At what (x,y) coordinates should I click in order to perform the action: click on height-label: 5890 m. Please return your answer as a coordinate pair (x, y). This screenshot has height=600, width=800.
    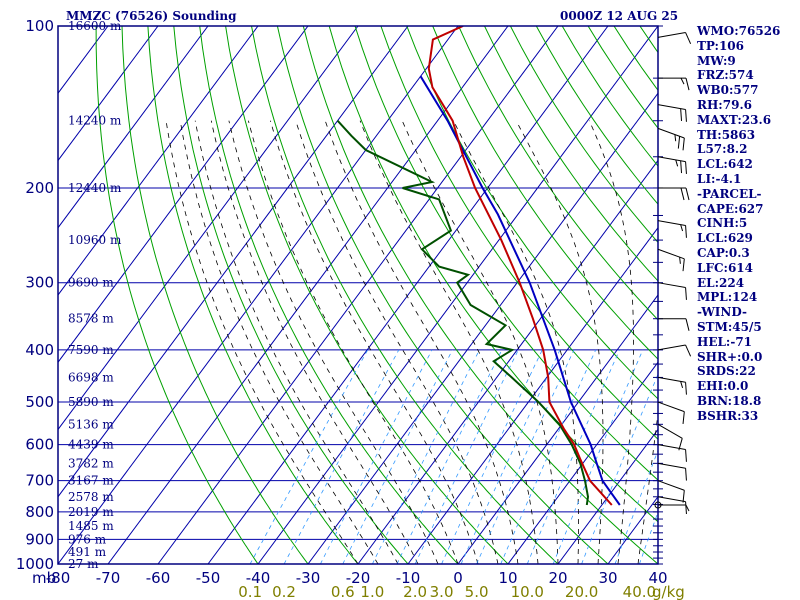
    Looking at the image, I should click on (91, 402).